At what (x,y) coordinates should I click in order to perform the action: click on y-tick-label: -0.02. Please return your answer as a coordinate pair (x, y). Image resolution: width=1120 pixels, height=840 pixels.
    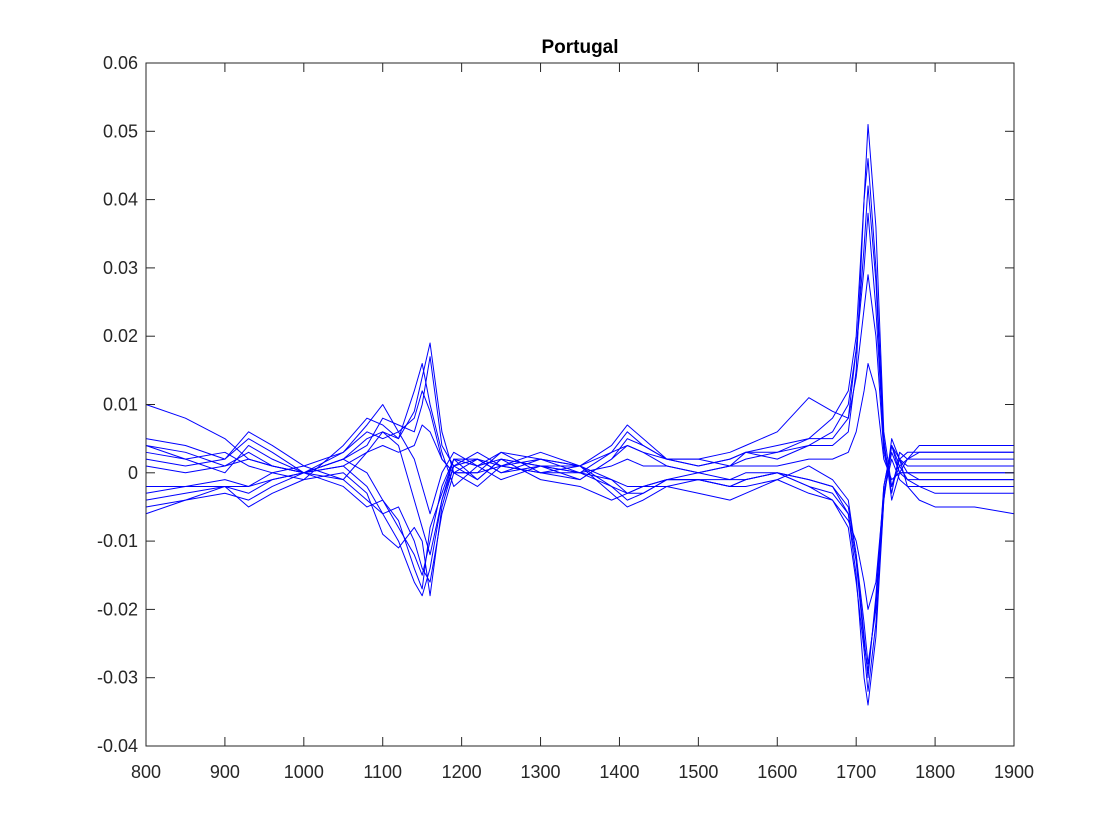
    Looking at the image, I should click on (117, 609).